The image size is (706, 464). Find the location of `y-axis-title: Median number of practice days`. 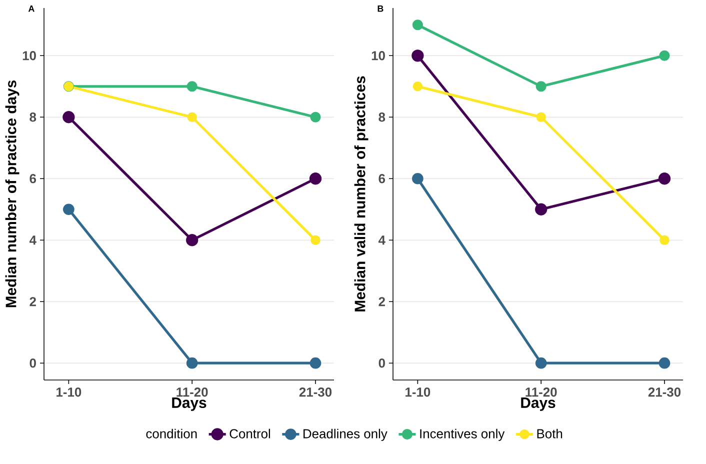

y-axis-title: Median number of practice days is located at coordinates (12, 194).